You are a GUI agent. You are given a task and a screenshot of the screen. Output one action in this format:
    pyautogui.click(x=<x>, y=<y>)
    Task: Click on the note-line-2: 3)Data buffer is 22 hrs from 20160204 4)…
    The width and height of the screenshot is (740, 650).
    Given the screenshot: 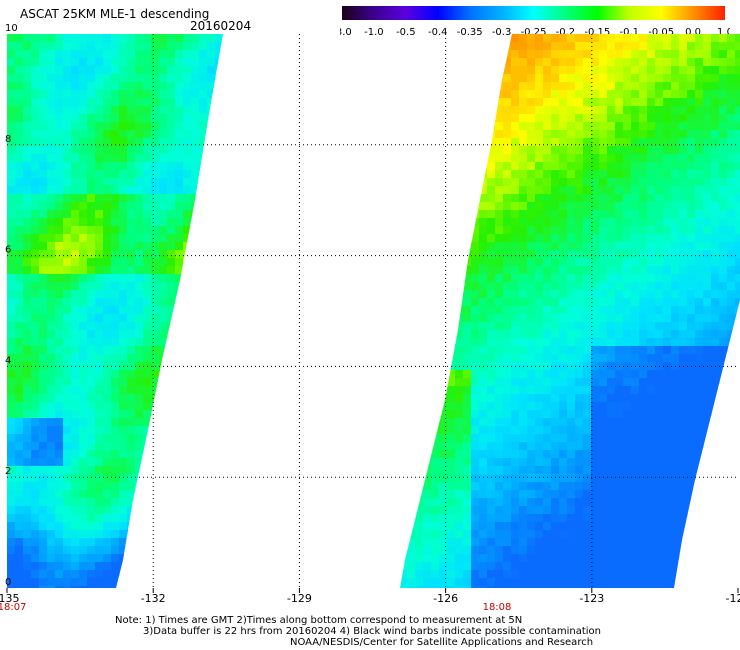 What is the action you would take?
    pyautogui.click(x=372, y=631)
    